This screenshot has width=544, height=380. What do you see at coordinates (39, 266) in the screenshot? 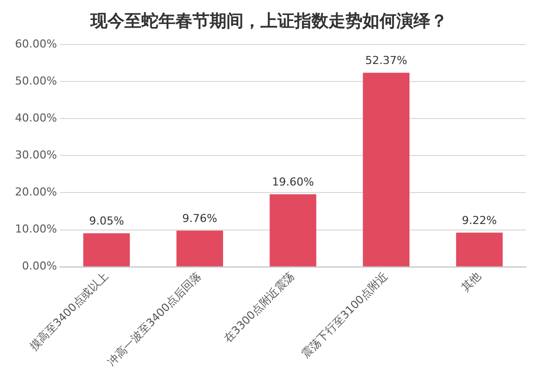
I see `y-tick-label: 0.00%` at bounding box center [39, 266].